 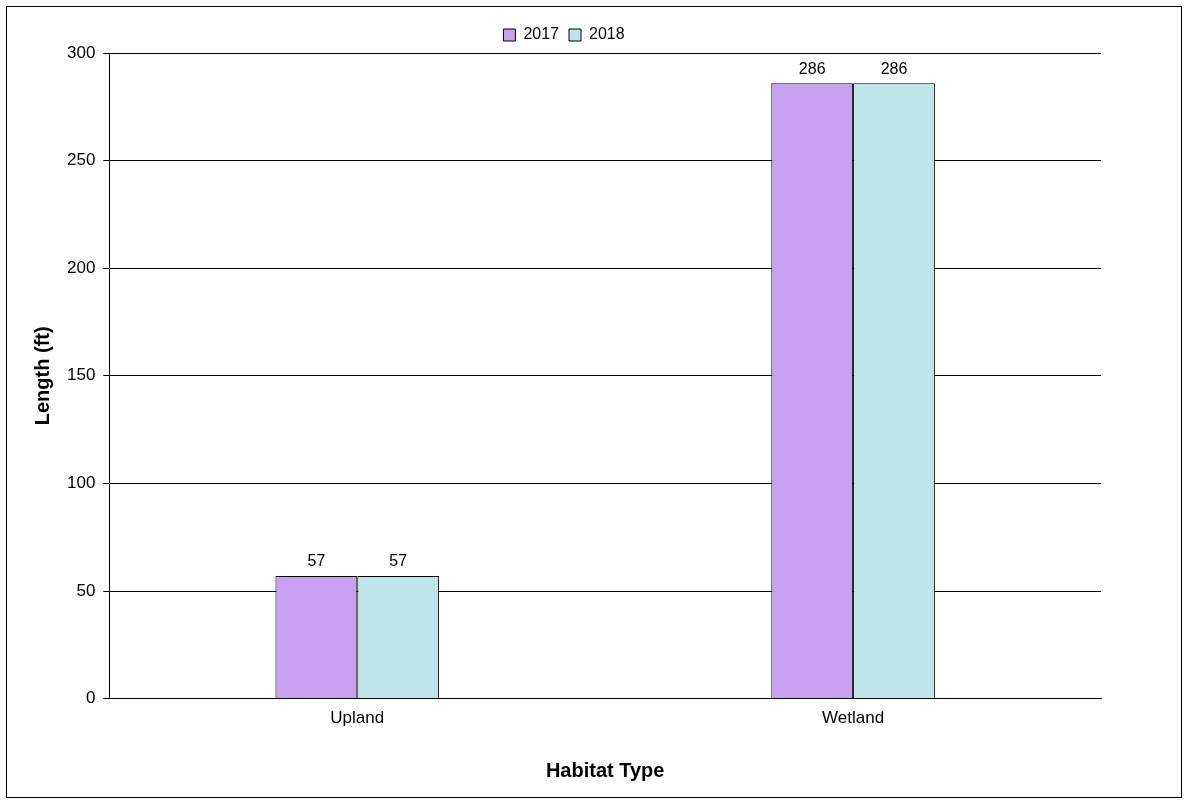 What do you see at coordinates (853, 718) in the screenshot?
I see `x-tick-label: Wetland` at bounding box center [853, 718].